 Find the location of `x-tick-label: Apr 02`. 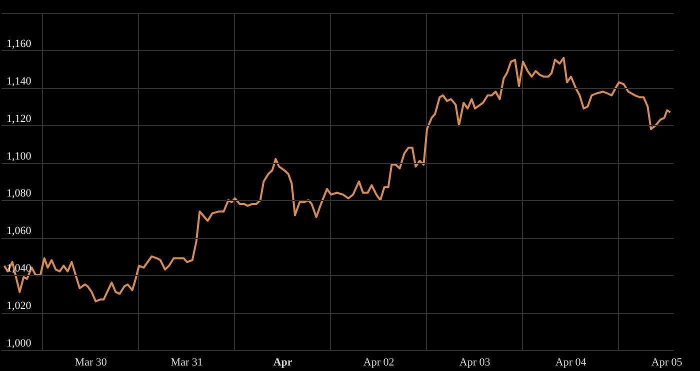

x-tick-label: Apr 02 is located at coordinates (378, 362).